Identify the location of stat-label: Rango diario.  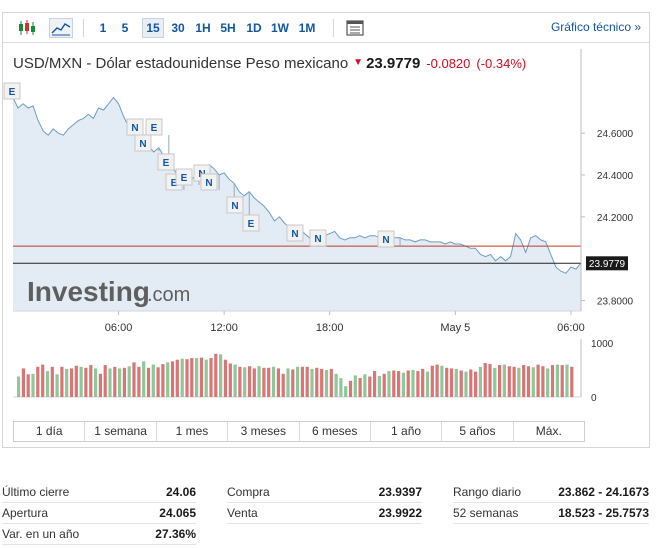
(487, 492).